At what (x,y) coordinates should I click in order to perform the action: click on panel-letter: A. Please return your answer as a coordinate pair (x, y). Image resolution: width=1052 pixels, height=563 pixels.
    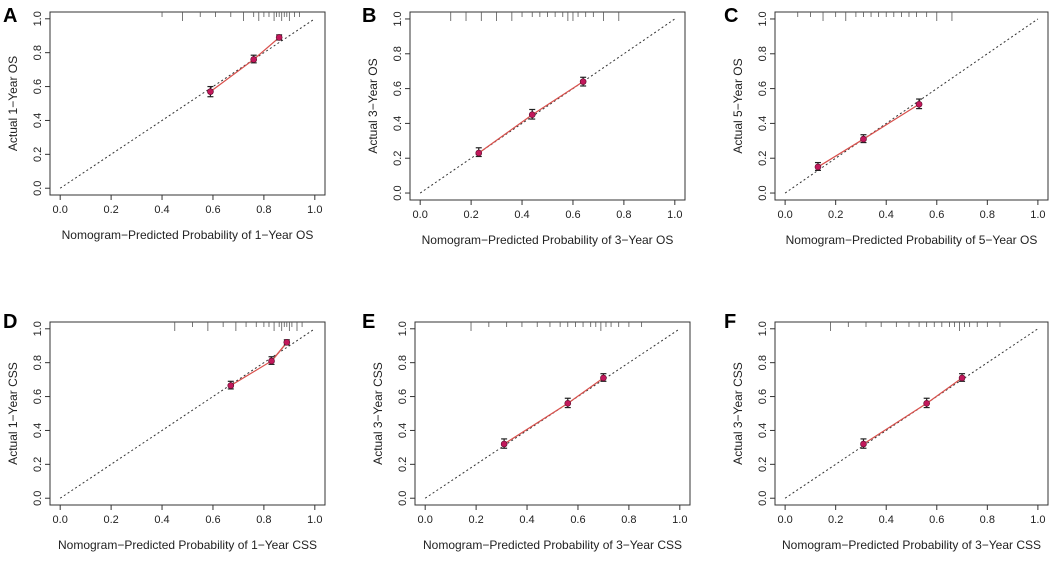
    Looking at the image, I should click on (10, 16).